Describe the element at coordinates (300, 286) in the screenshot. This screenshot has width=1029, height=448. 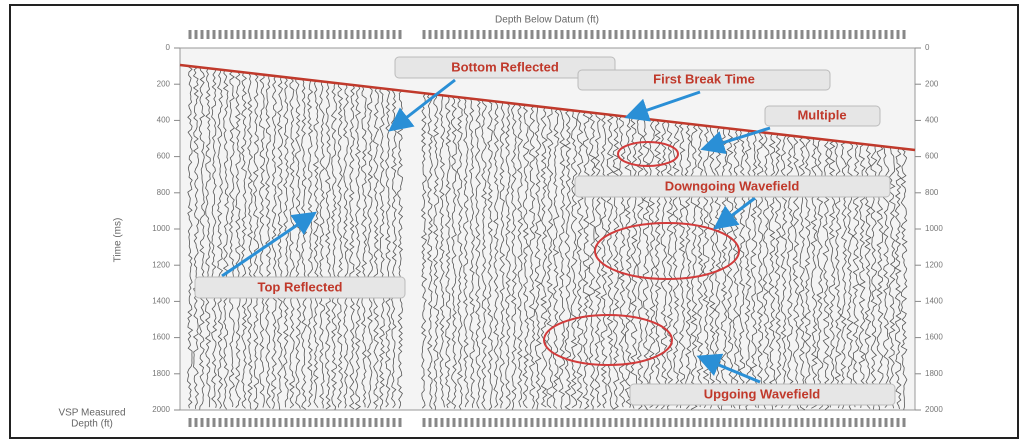
I see `annotation-text: Top Reflected` at that location.